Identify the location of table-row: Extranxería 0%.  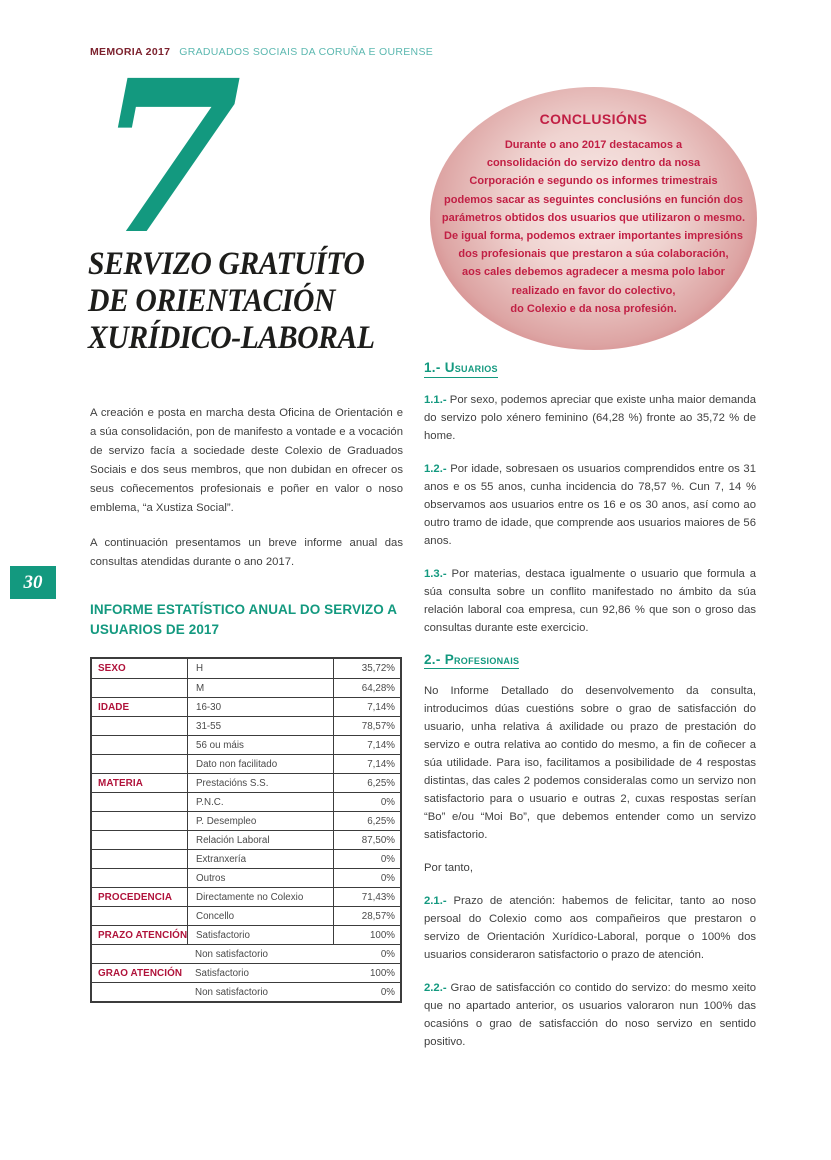
(246, 858).